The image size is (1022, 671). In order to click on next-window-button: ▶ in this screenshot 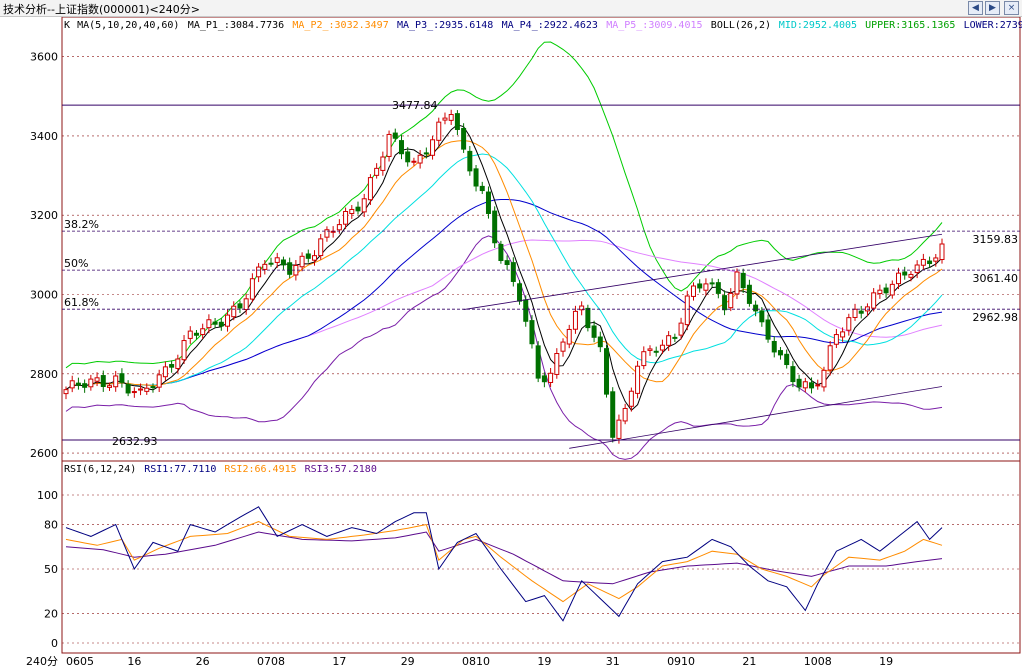, I will do `click(992, 8)`.